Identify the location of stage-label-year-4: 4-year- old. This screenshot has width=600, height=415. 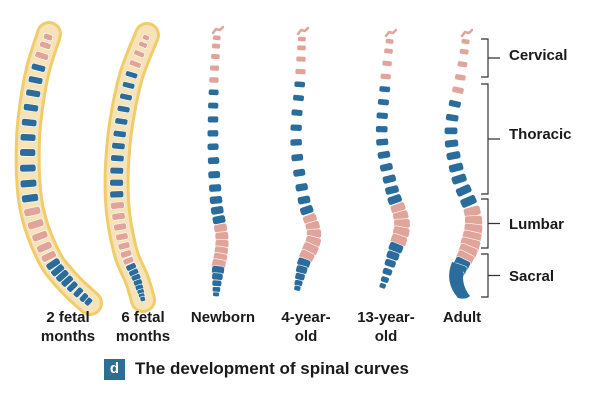
(306, 327).